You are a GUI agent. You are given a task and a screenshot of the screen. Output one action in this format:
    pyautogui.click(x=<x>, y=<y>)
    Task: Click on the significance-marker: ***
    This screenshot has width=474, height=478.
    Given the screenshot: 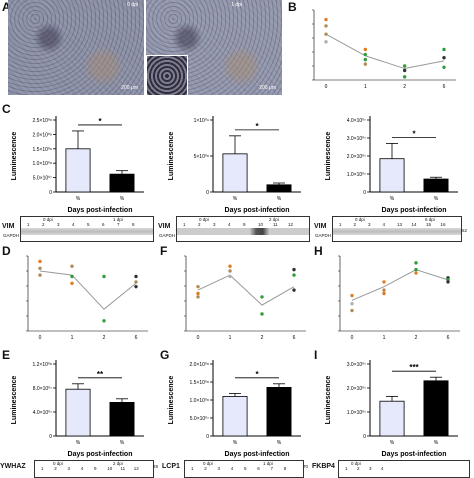 What is the action you would take?
    pyautogui.click(x=414, y=367)
    